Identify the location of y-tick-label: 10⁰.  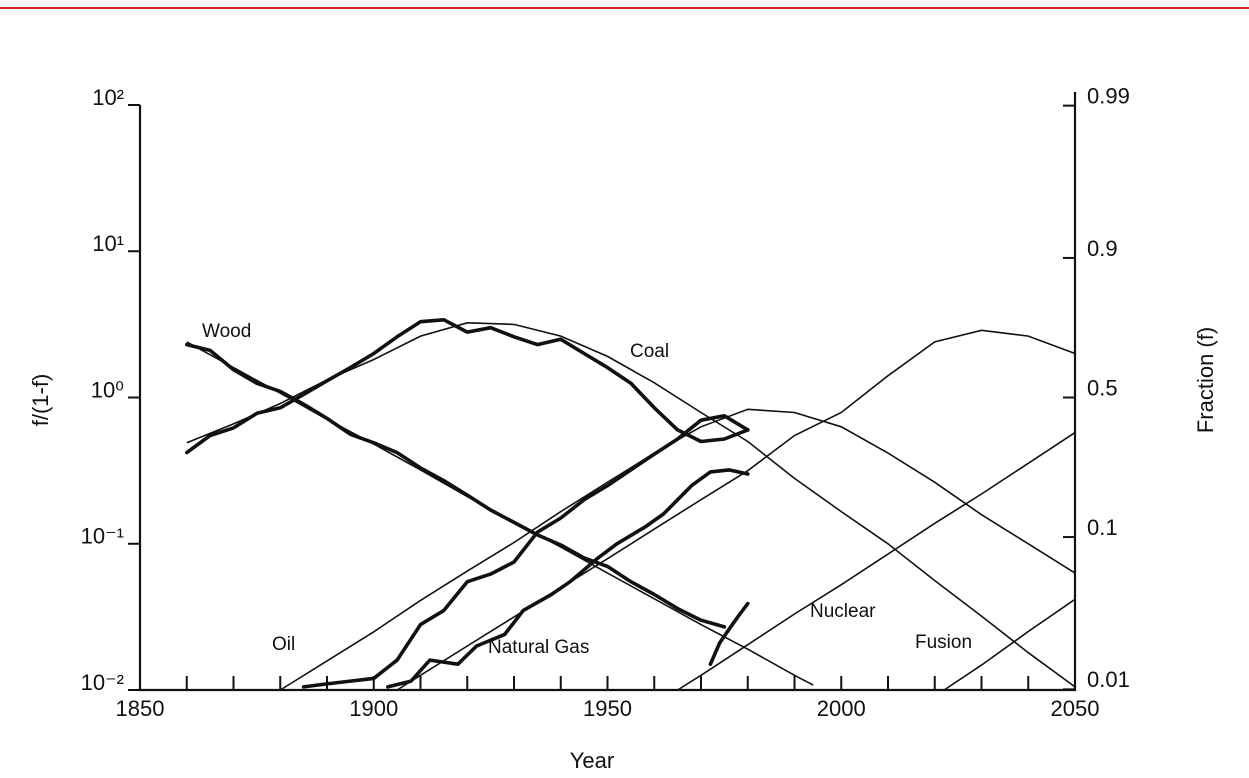
(107, 389).